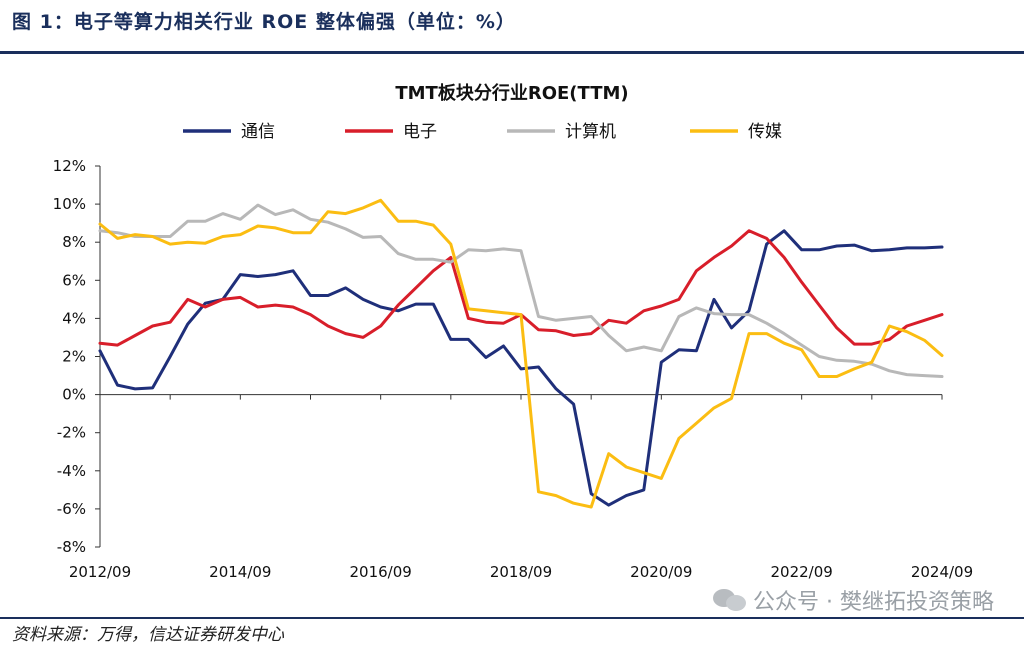  Describe the element at coordinates (730, 600) in the screenshot. I see `wechat-icon` at that location.